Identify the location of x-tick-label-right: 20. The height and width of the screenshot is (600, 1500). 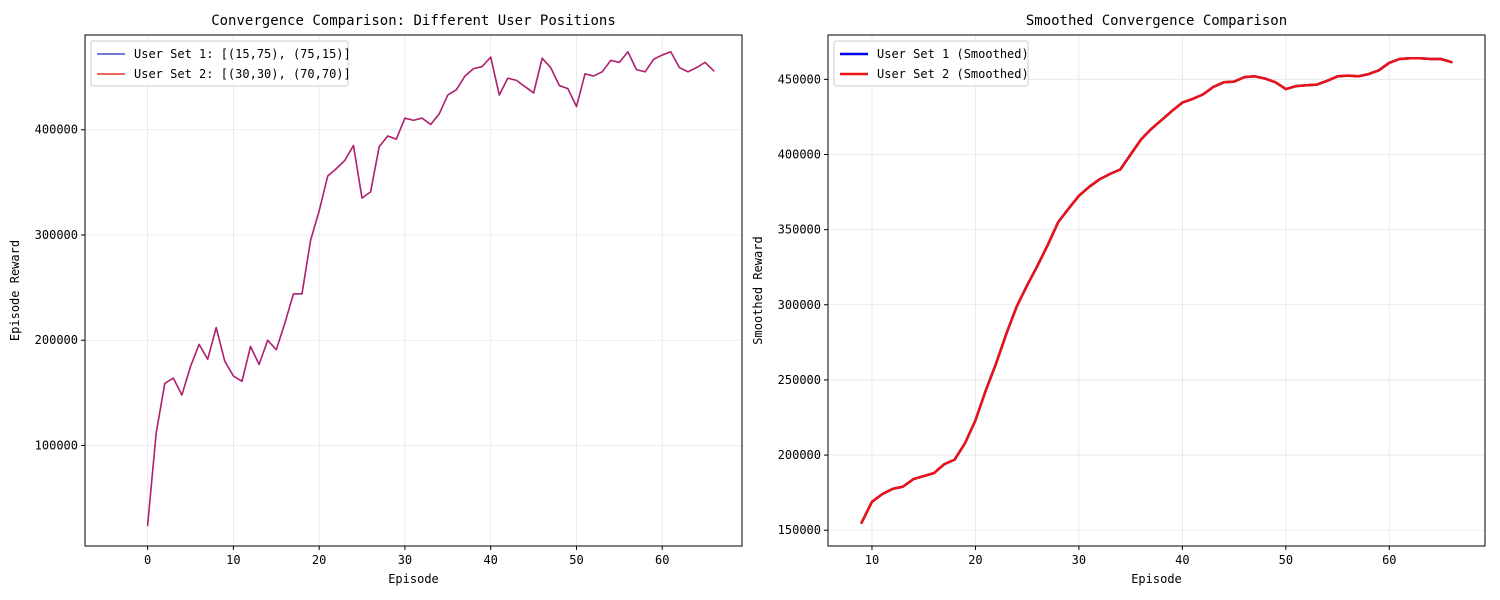
(975, 560).